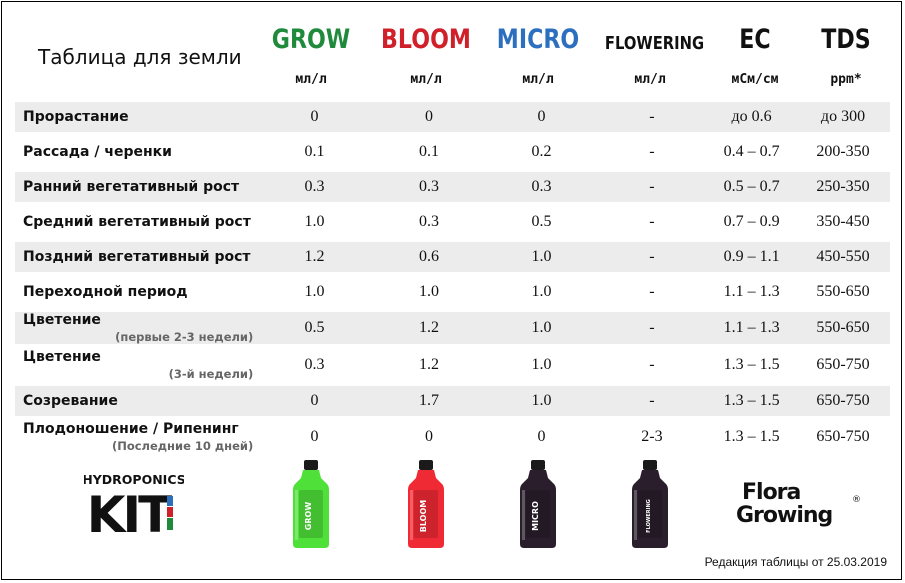 This screenshot has width=905, height=583. Describe the element at coordinates (843, 257) in the screenshot. I see `cell-tds: 450-550` at that location.